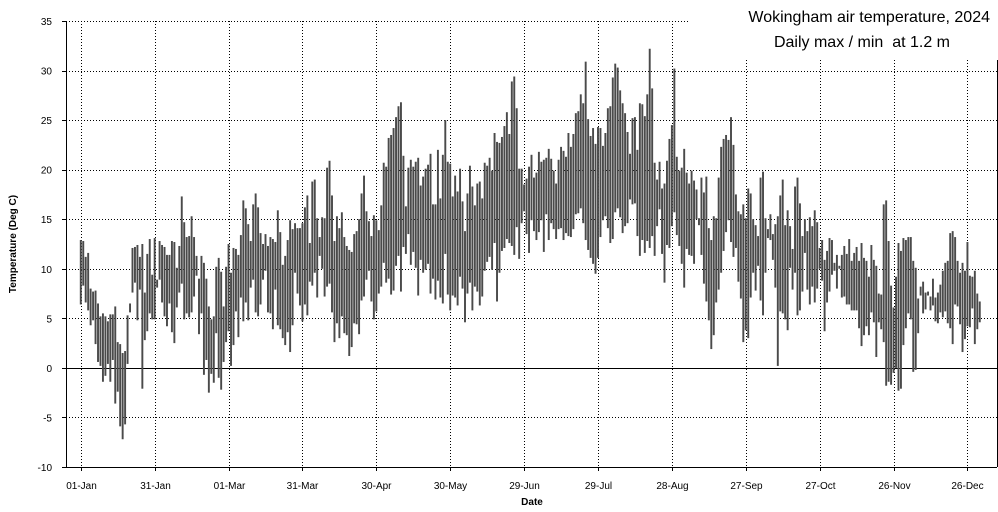 The image size is (998, 512). Describe the element at coordinates (47, 22) in the screenshot. I see `y-tick-label: 35` at that location.